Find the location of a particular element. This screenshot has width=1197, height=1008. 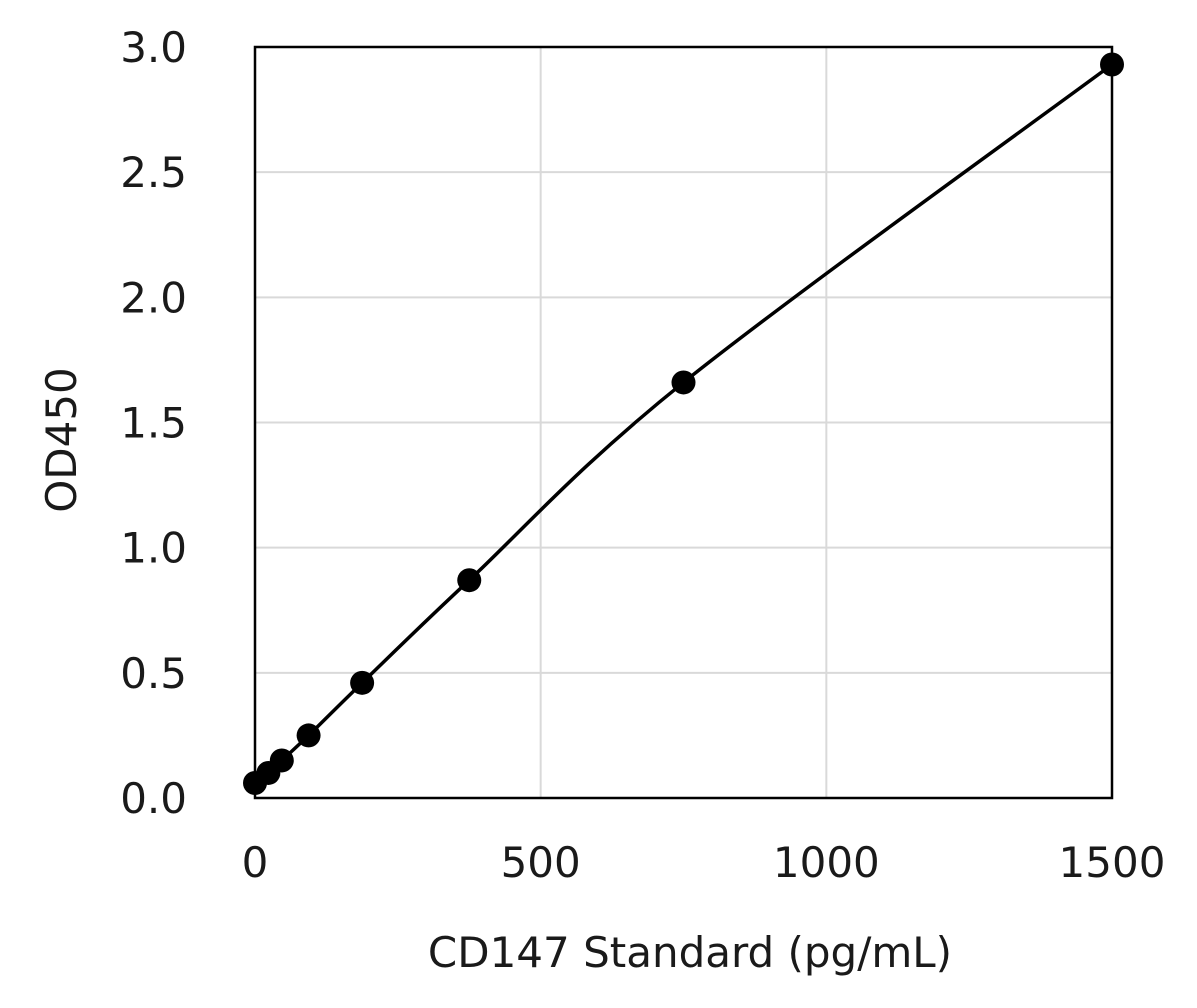

y-tick-label: 2.5 is located at coordinates (153, 172).